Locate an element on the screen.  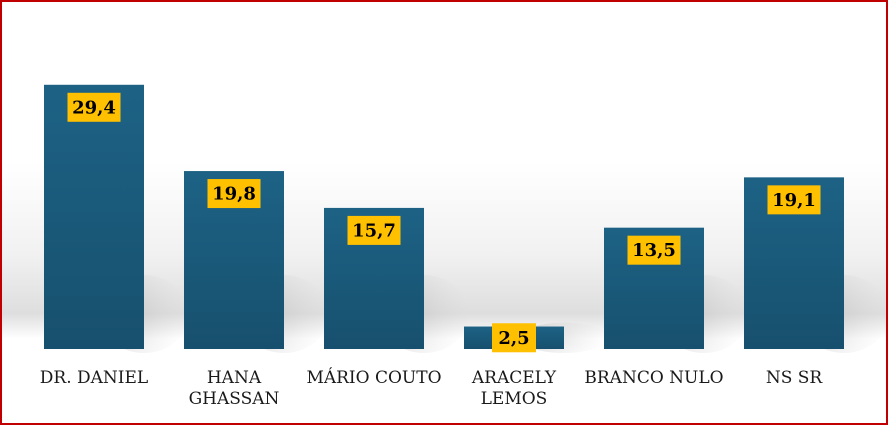
value-label: 15,7 is located at coordinates (374, 230).